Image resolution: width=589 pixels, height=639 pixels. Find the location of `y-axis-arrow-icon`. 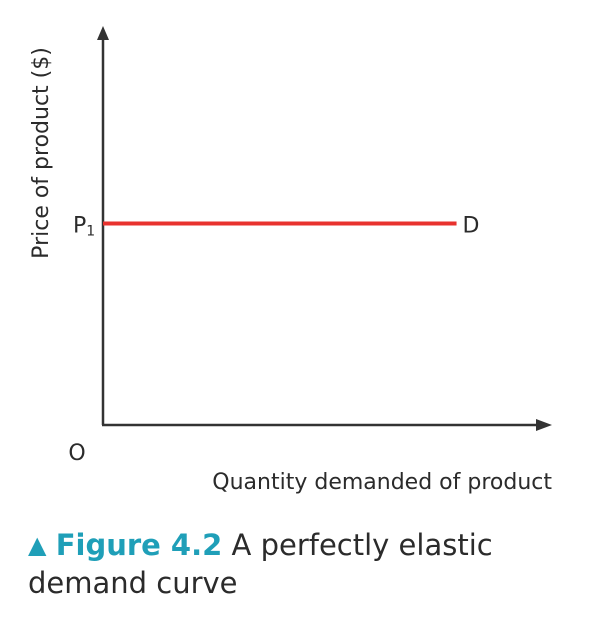

y-axis-arrow-icon is located at coordinates (103, 33).